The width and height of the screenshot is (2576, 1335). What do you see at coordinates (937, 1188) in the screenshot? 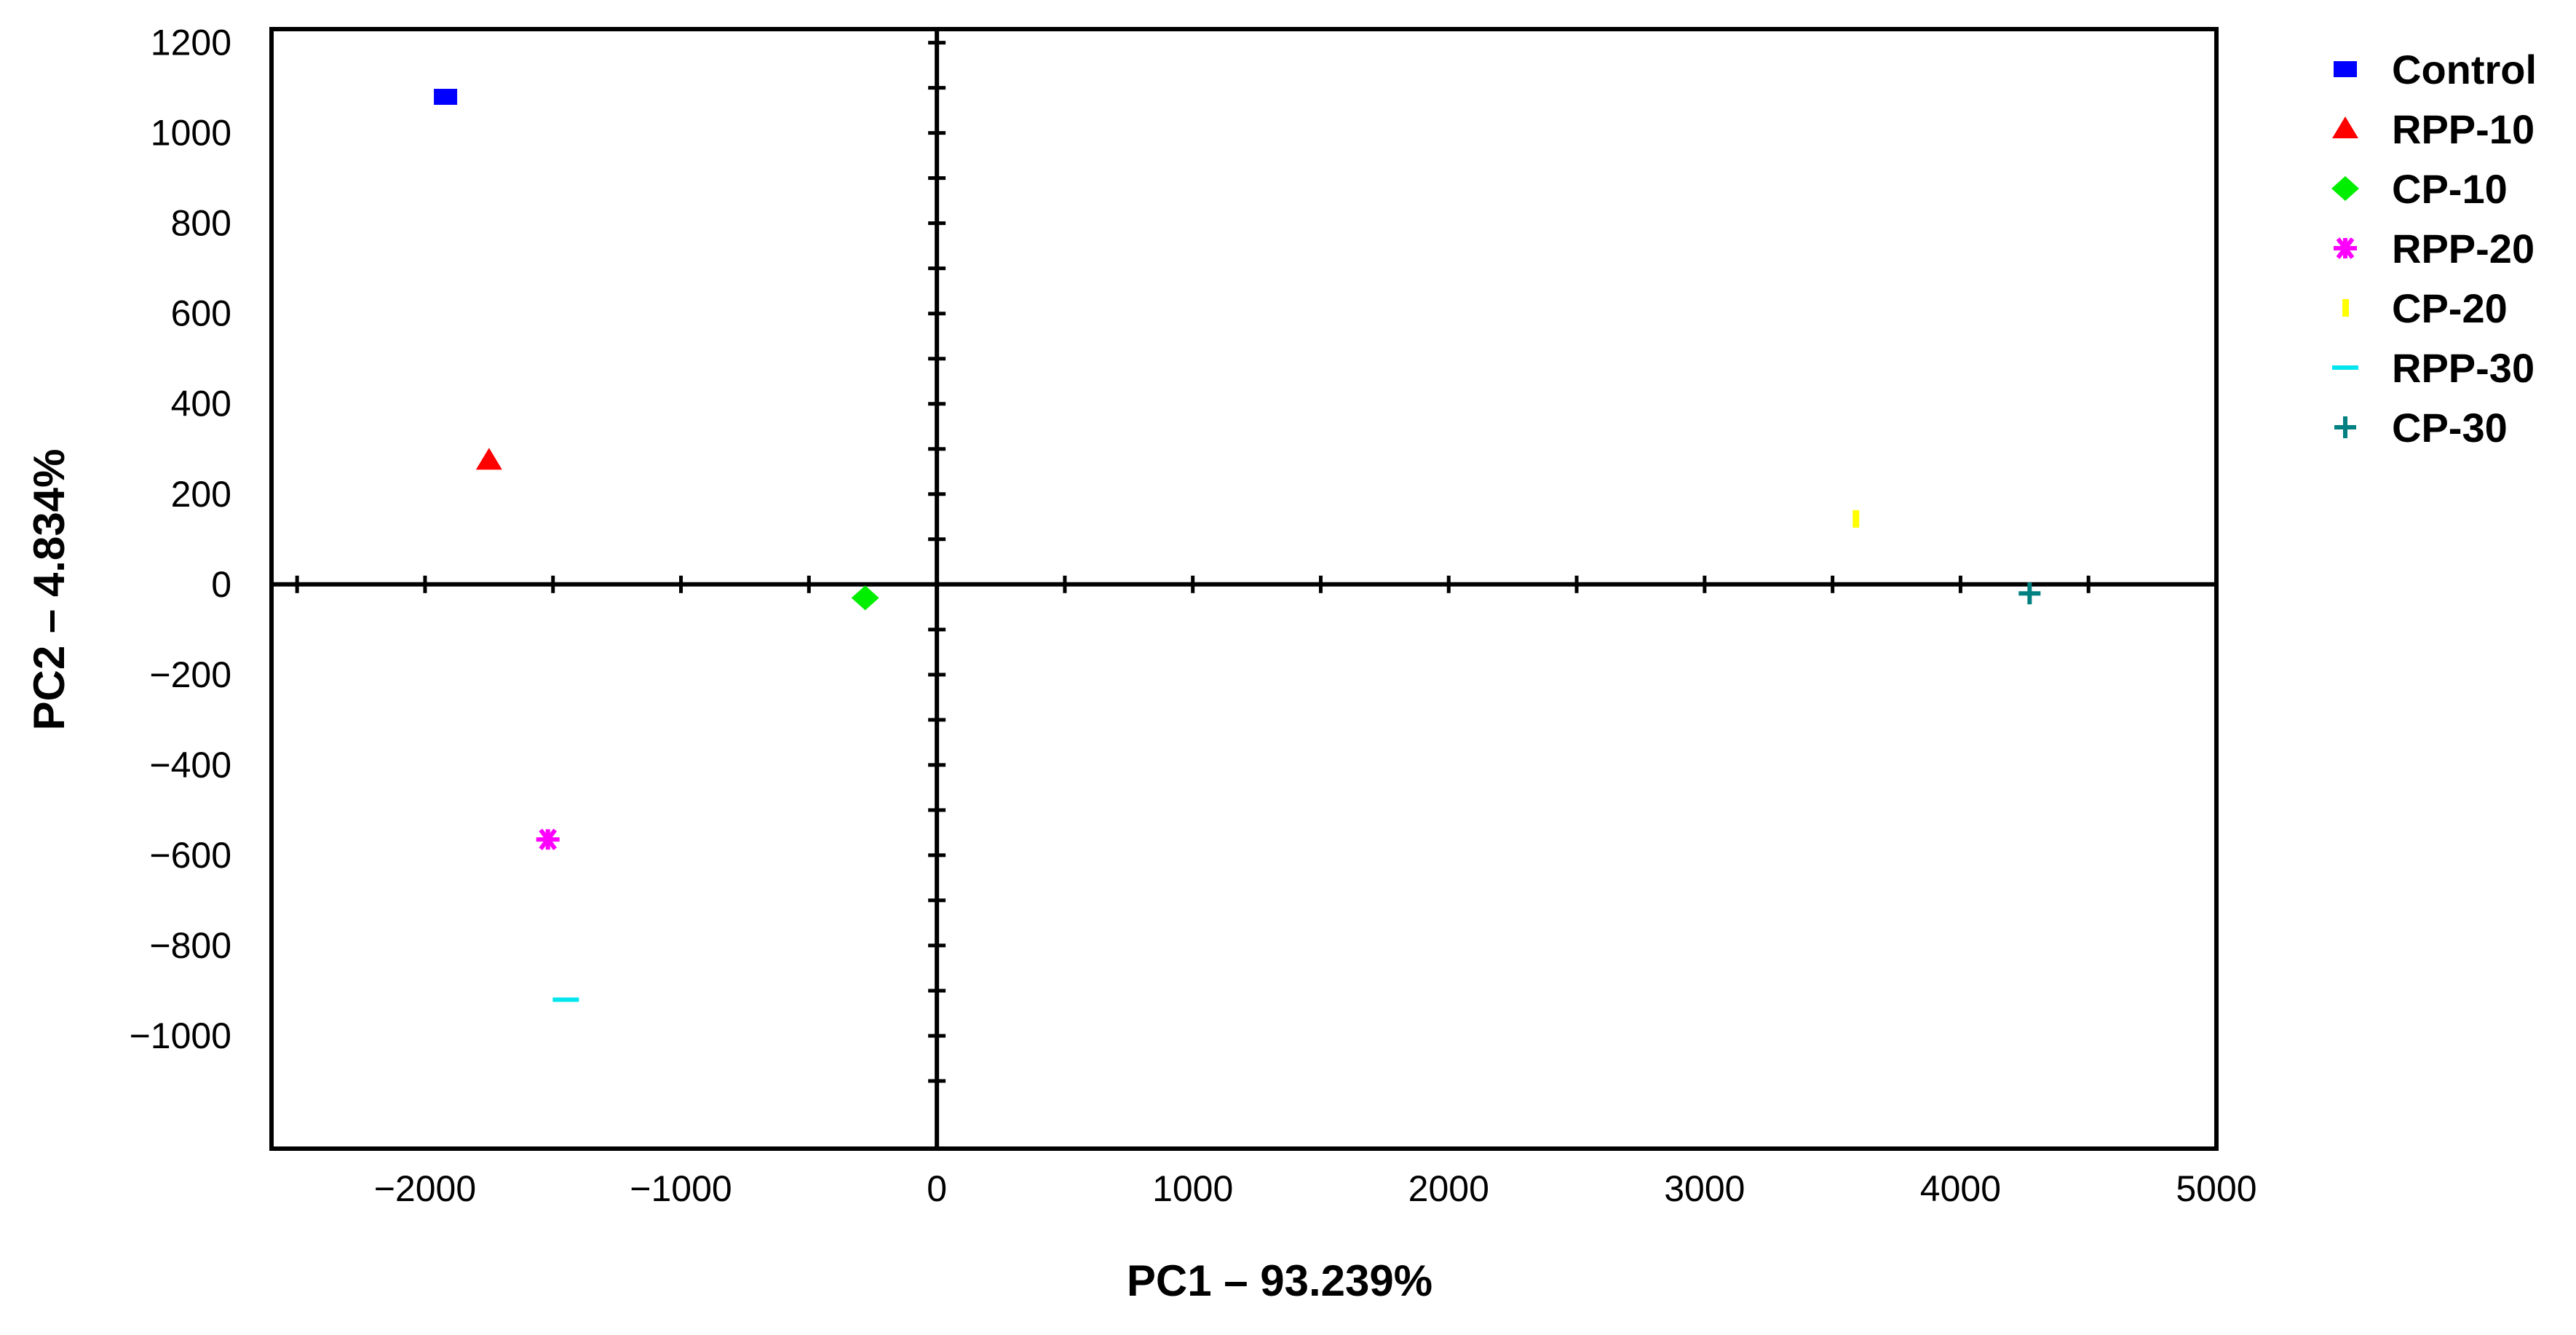
I see `x-tick-label: 0` at bounding box center [937, 1188].